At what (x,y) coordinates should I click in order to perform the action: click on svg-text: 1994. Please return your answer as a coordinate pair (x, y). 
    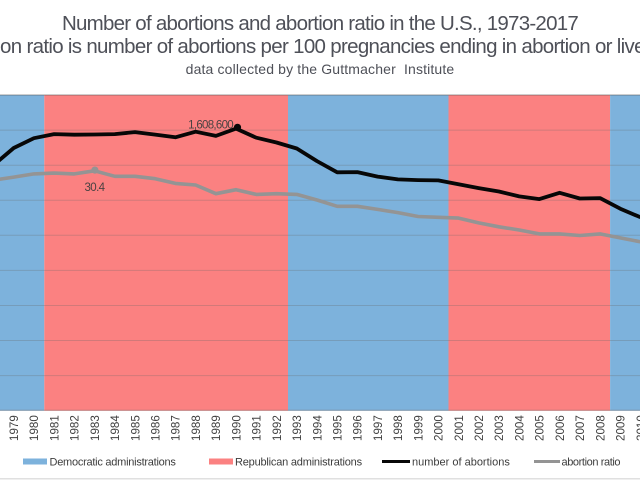
    Looking at the image, I should click on (317, 428).